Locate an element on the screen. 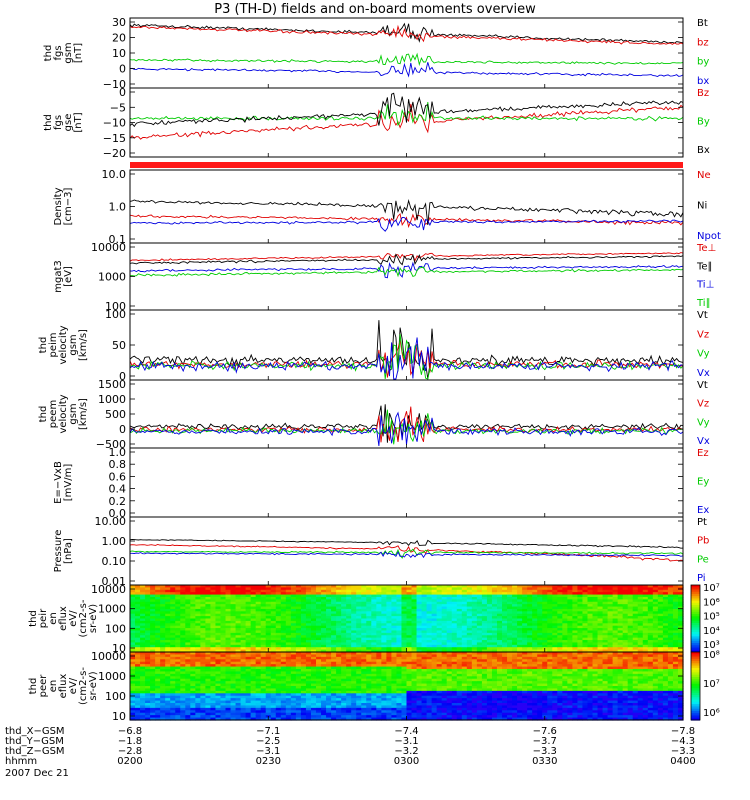  colorbar-step is located at coordinates (695, 649).